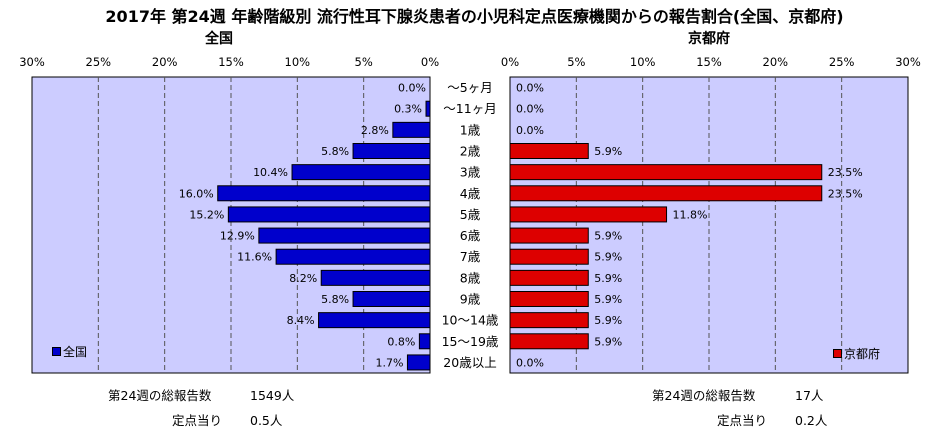 This screenshot has width=949, height=433. I want to click on category-label: 7歳, so click(470, 256).